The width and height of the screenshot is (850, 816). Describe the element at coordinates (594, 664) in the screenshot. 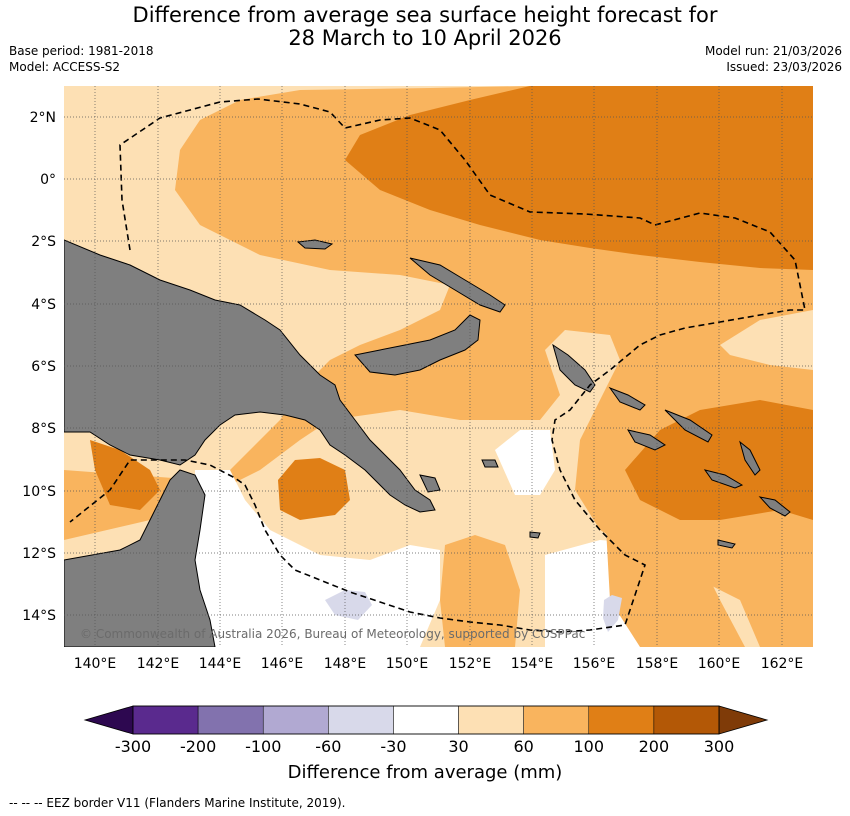

I see `lon-label-156e: 156°E` at that location.